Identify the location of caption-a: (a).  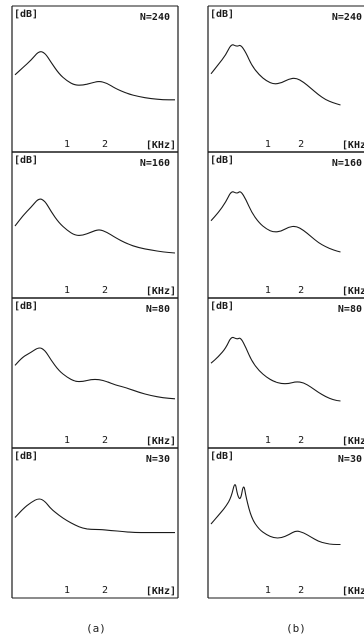
(96, 628).